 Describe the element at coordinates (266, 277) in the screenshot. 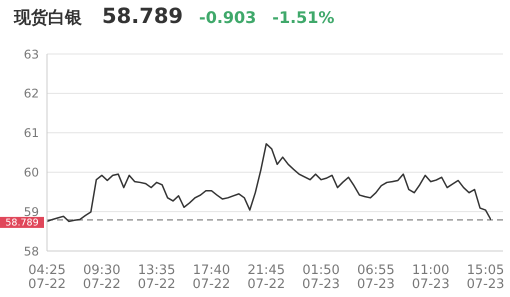

I see `x-tick-label: 21:45 07-22` at that location.